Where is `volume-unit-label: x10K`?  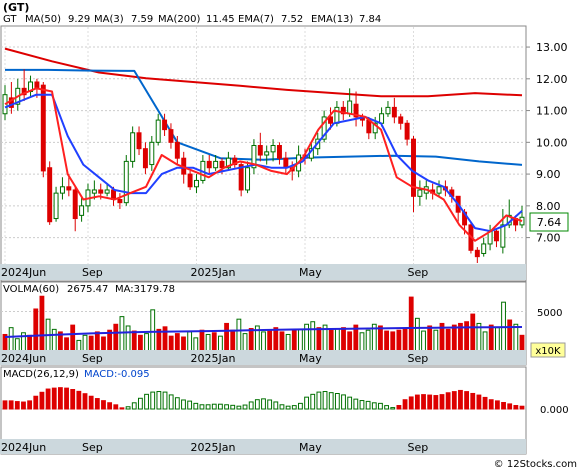 volume-unit-label: x10K is located at coordinates (548, 351).